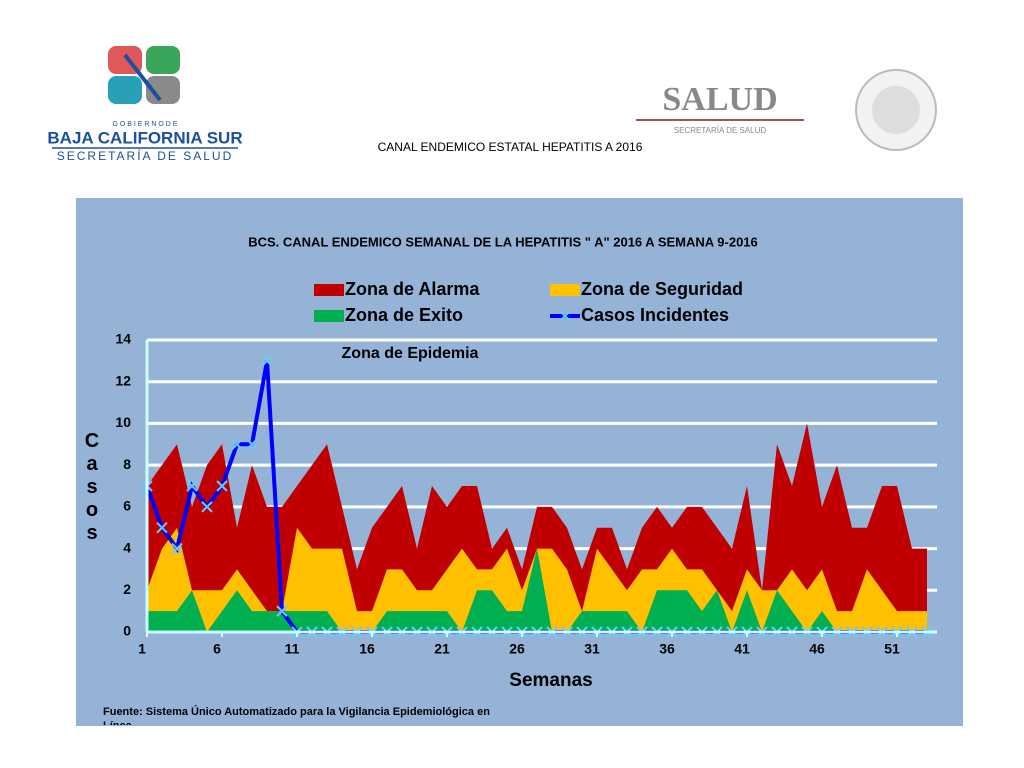 Image resolution: width=1024 pixels, height=768 pixels. I want to click on state-dept: SECRETARÍA DE SALUD, so click(145, 155).